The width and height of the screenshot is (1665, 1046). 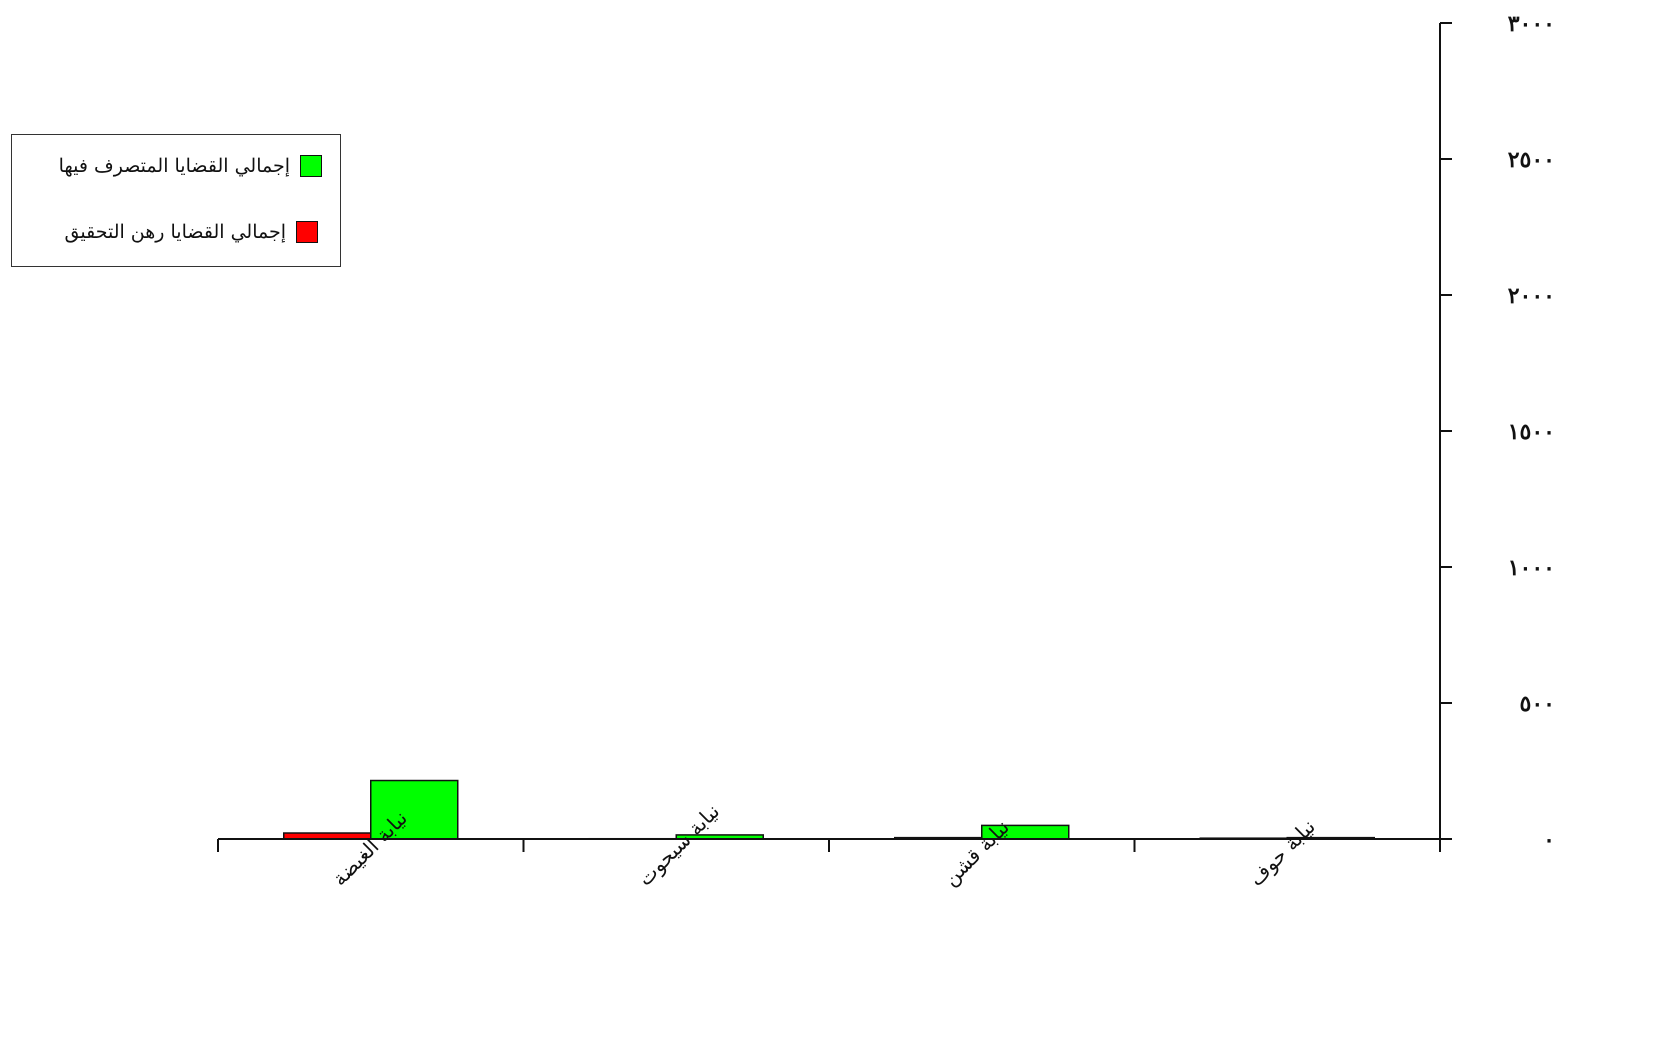 I want to click on y-tick-label: ٥٠٠, so click(x=1537, y=704).